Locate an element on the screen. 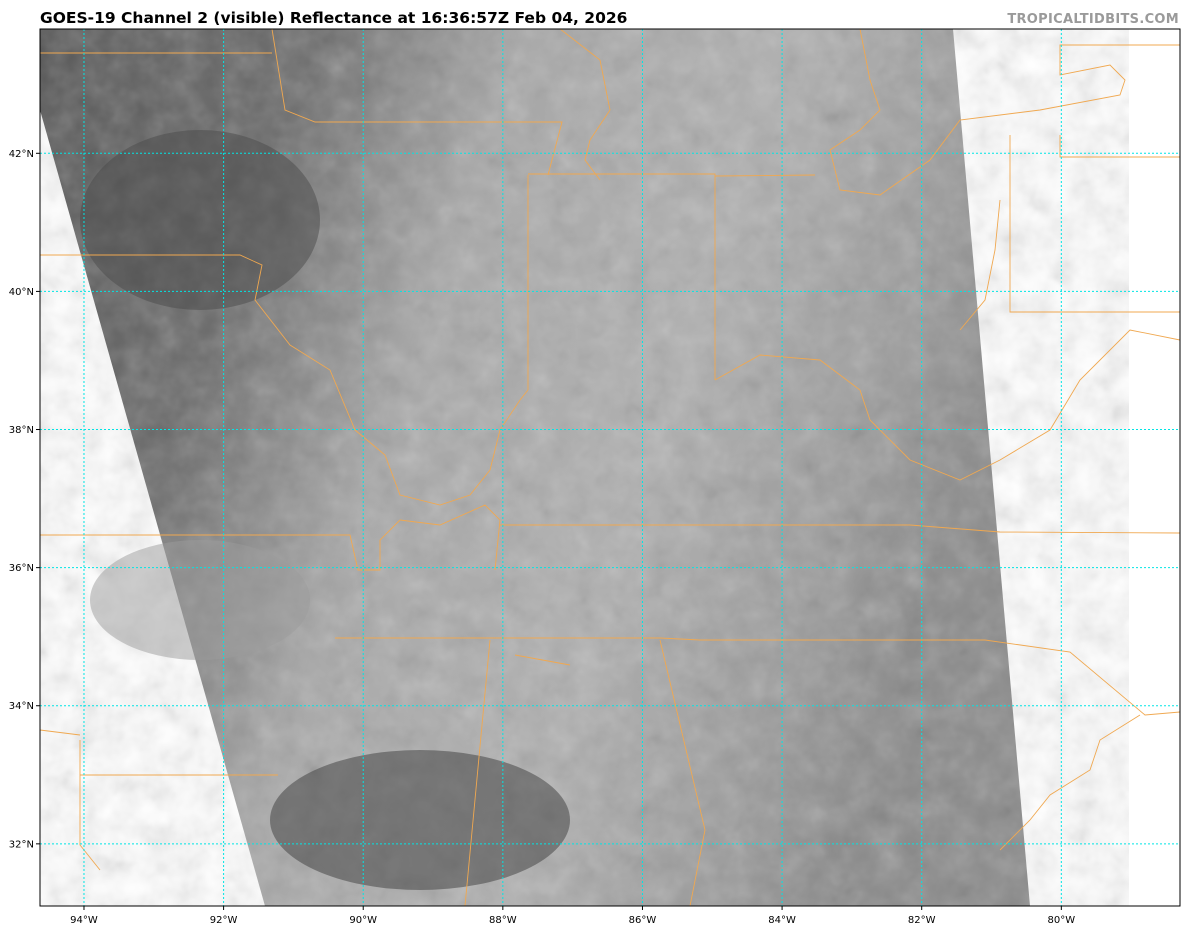 The height and width of the screenshot is (929, 1200). lon-tick-label: 80°W is located at coordinates (1062, 920).